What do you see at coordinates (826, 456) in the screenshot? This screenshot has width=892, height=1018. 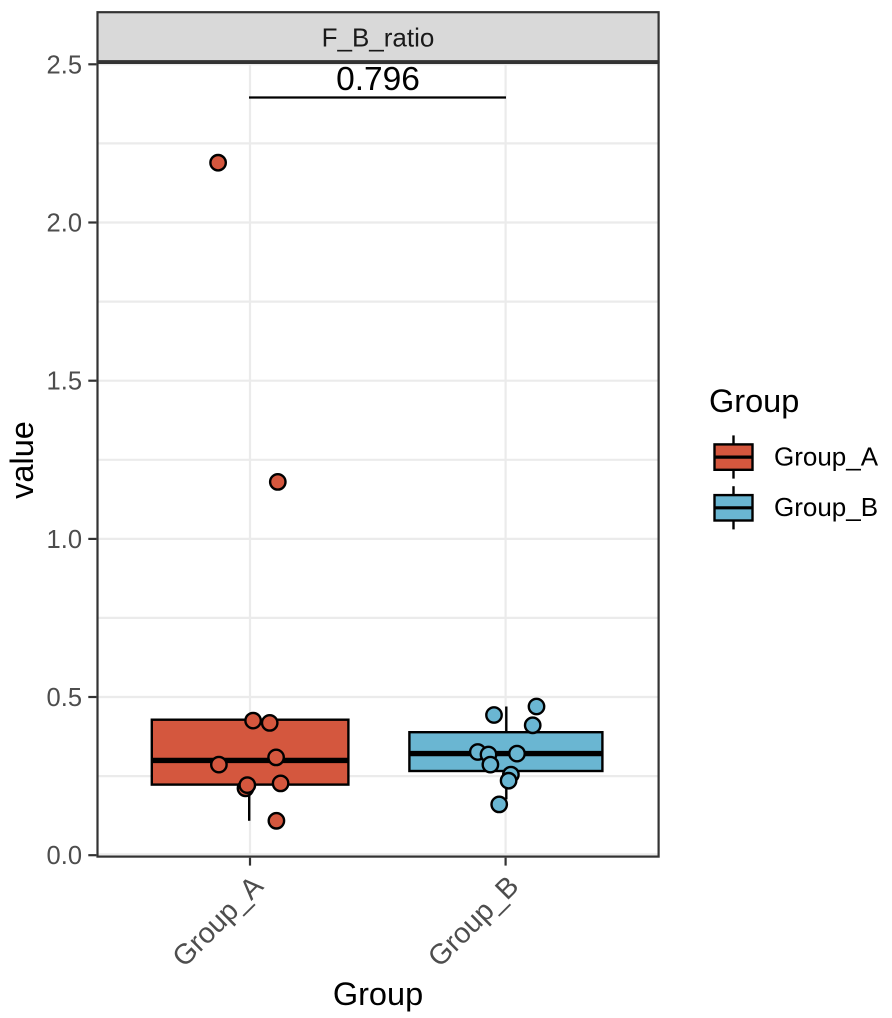 I see `svg-text: Group_A` at bounding box center [826, 456].